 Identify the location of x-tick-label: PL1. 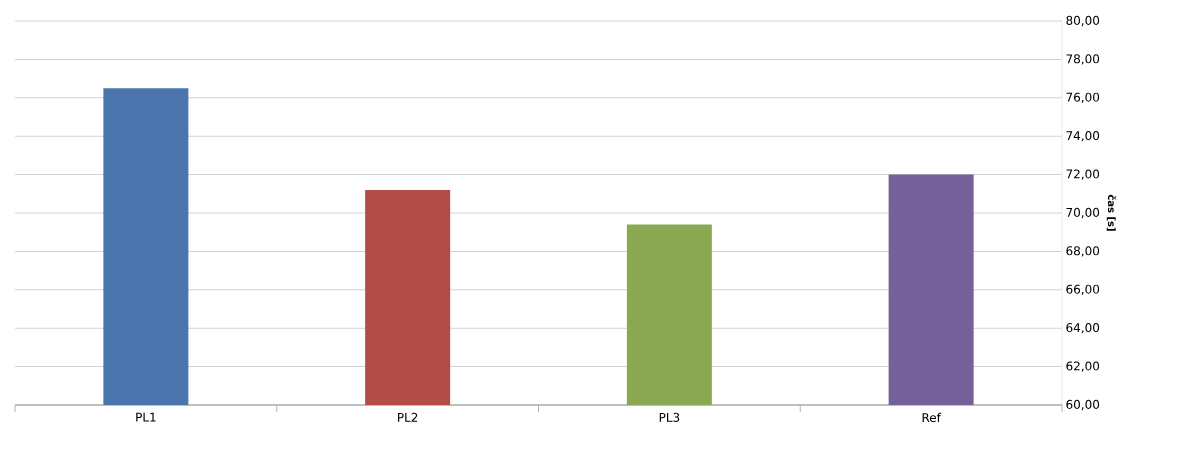
(146, 417).